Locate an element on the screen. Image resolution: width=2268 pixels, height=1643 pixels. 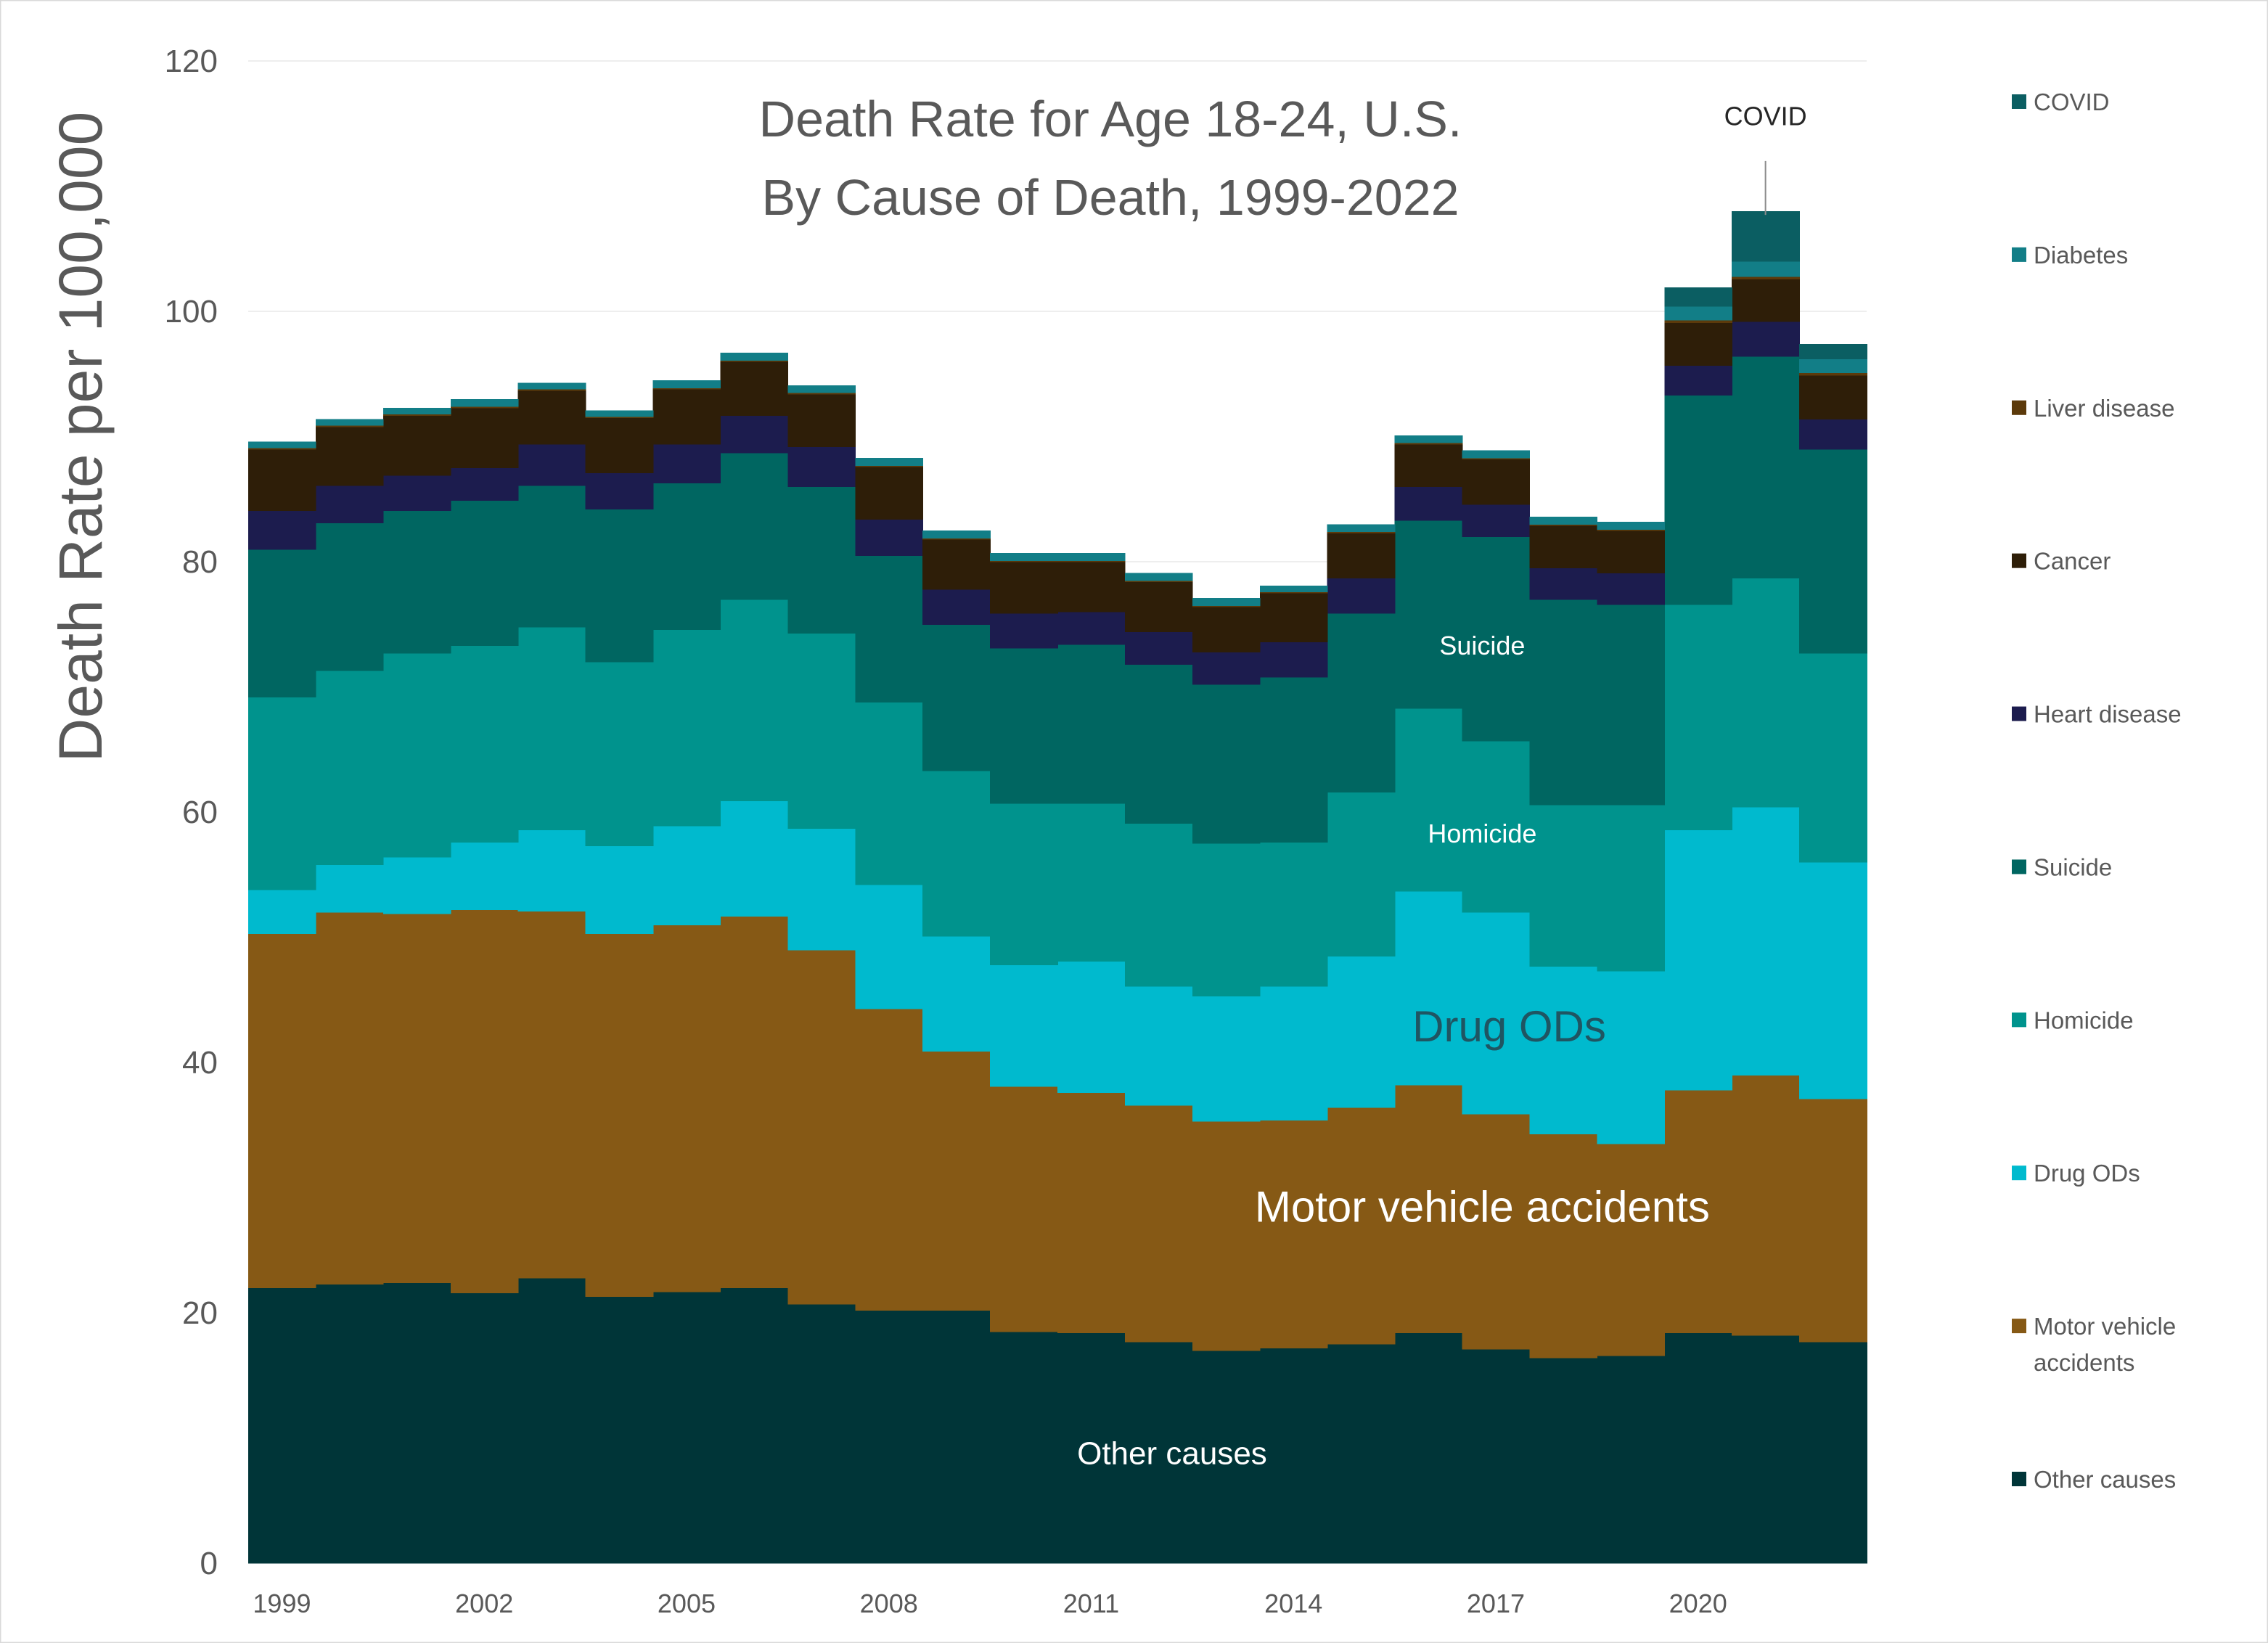
legend-label: Drug ODs is located at coordinates (2087, 1174).